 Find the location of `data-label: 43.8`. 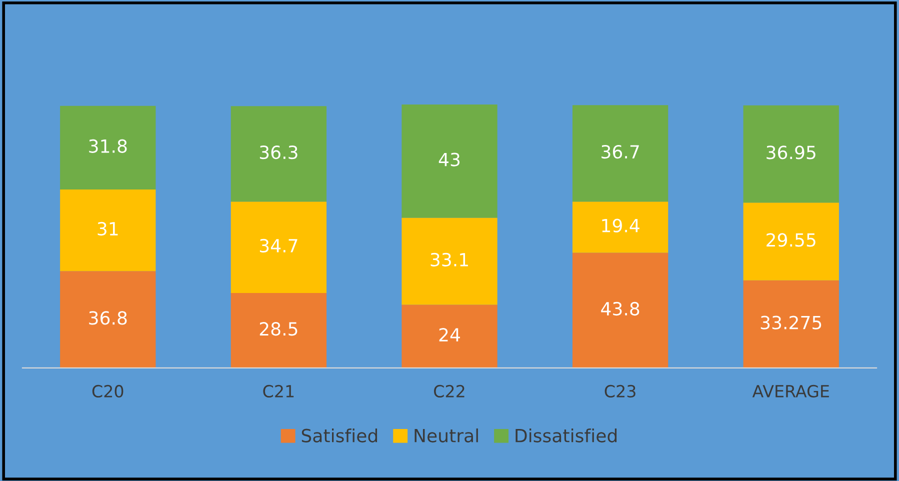

data-label: 43.8 is located at coordinates (620, 309).